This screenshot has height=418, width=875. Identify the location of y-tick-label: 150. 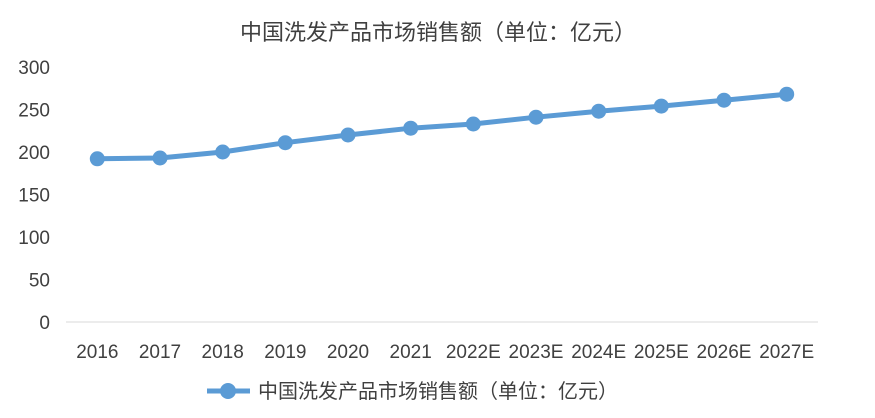
(34, 196).